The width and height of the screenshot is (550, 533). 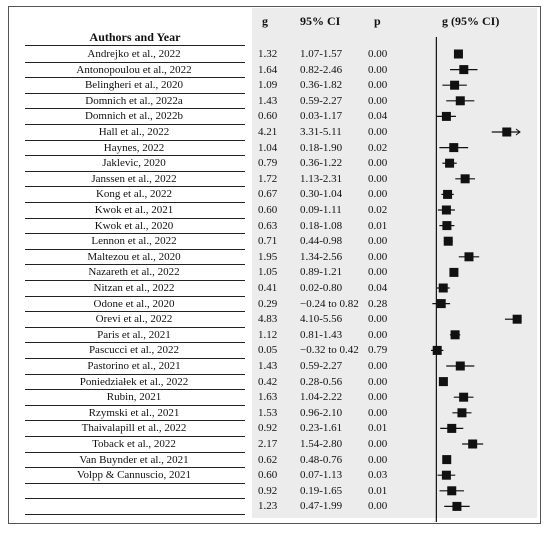 What do you see at coordinates (134, 319) in the screenshot?
I see `author-label: Orevi et al., 2022` at bounding box center [134, 319].